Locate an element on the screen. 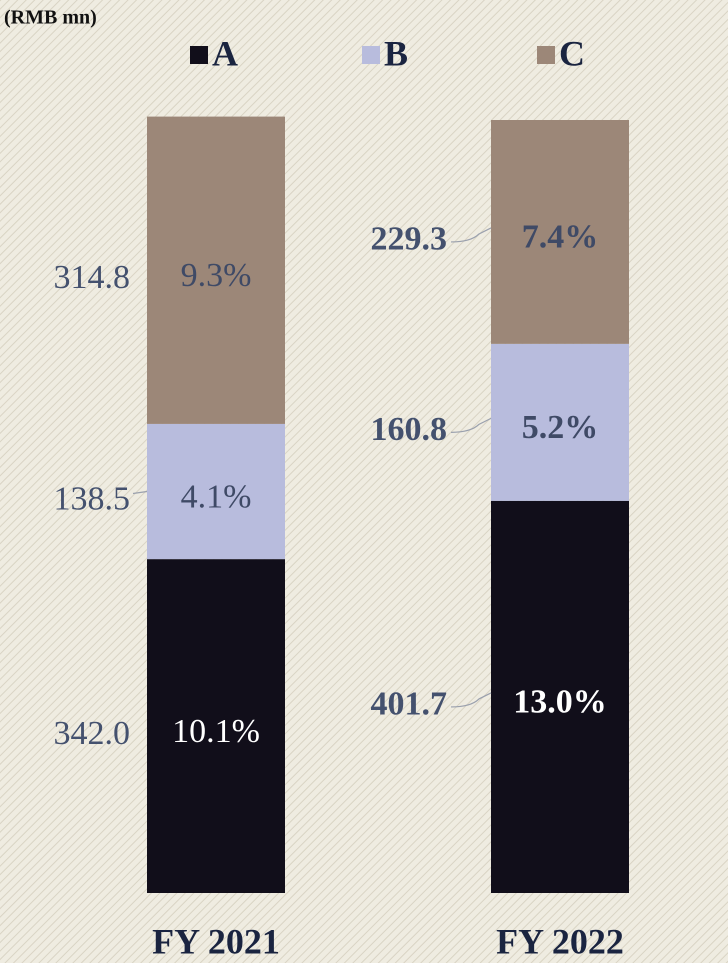 This screenshot has height=963, width=728. axis-label: (RMB mn) is located at coordinates (50, 18).